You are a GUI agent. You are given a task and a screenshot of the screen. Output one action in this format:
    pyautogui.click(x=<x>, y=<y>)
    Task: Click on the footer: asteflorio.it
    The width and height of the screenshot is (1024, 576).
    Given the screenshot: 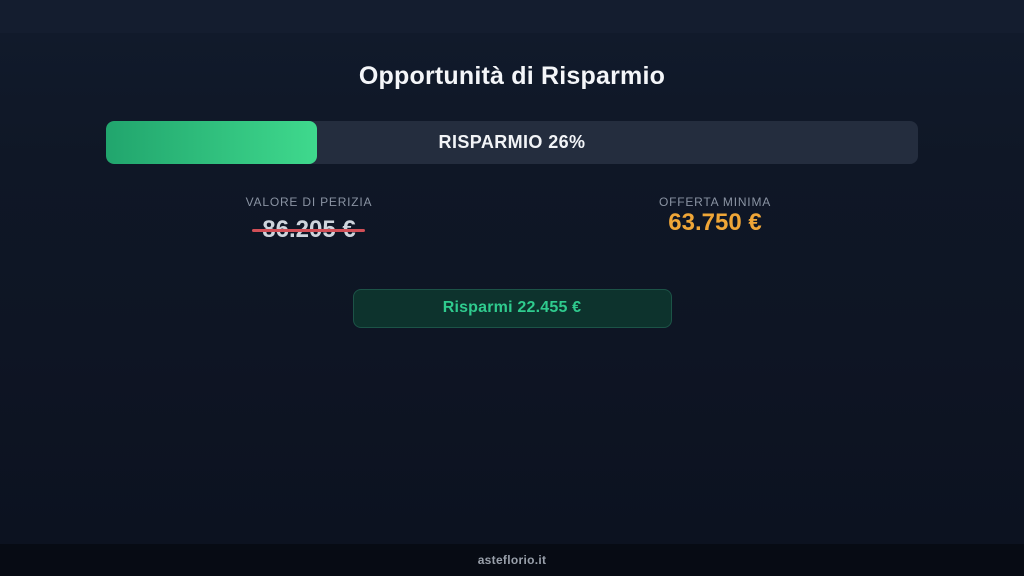 What is the action you would take?
    pyautogui.click(x=512, y=560)
    